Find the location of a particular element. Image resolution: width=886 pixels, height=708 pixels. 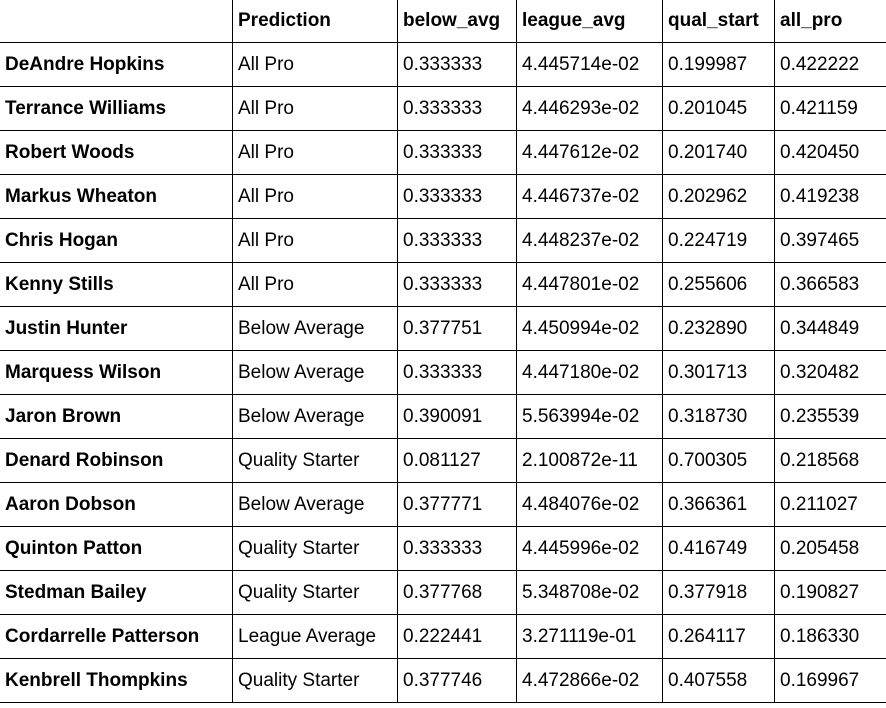

qual-start-value-cell: 0.416749 is located at coordinates (718, 548).